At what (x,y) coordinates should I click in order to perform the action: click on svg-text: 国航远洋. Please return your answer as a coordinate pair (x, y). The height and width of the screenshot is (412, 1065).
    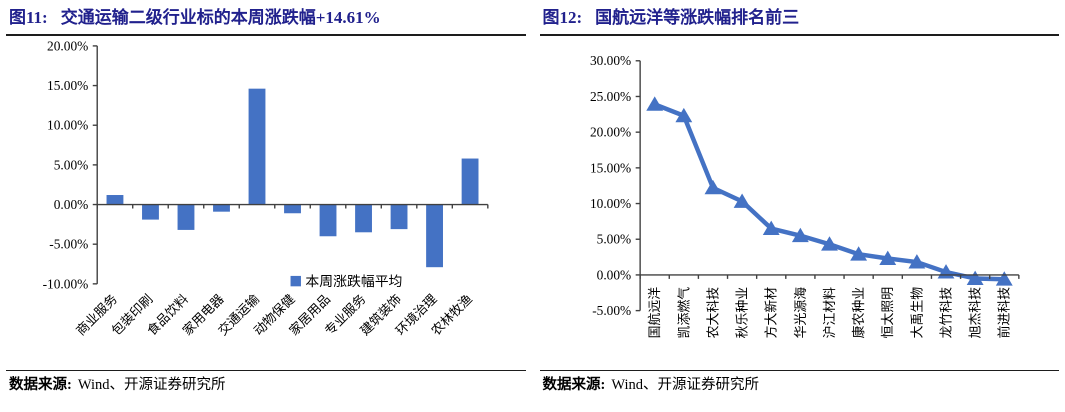
    Looking at the image, I should click on (654, 313).